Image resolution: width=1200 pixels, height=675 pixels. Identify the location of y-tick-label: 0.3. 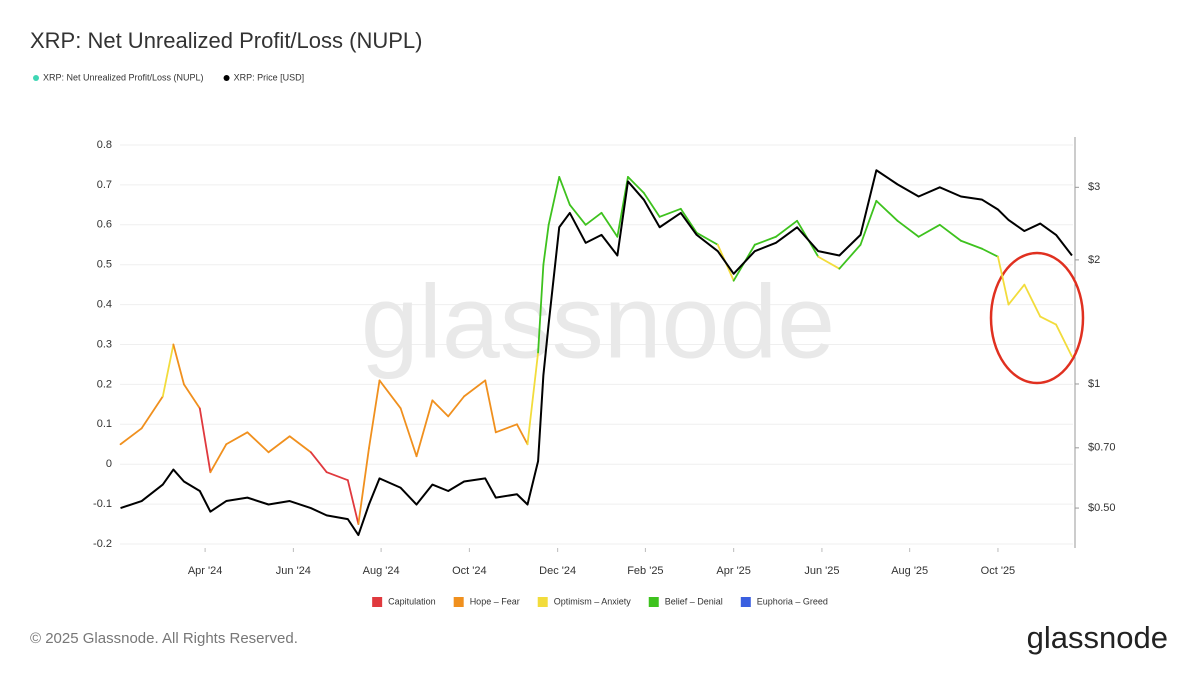
(104, 344).